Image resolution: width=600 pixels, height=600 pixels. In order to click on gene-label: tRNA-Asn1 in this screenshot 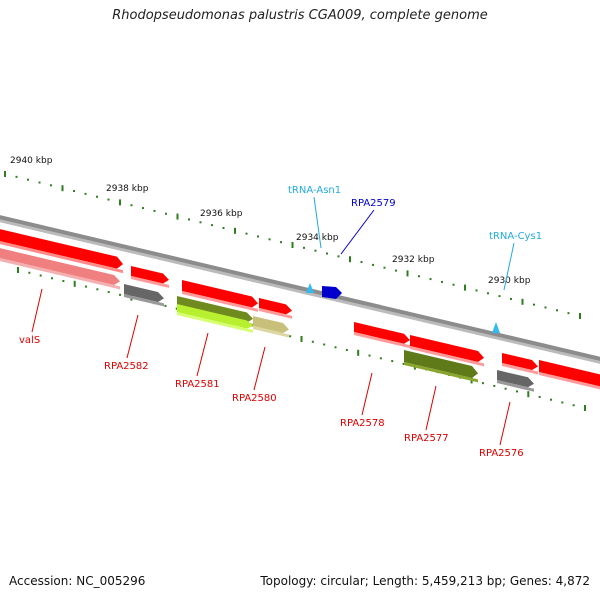, I will do `click(314, 190)`.